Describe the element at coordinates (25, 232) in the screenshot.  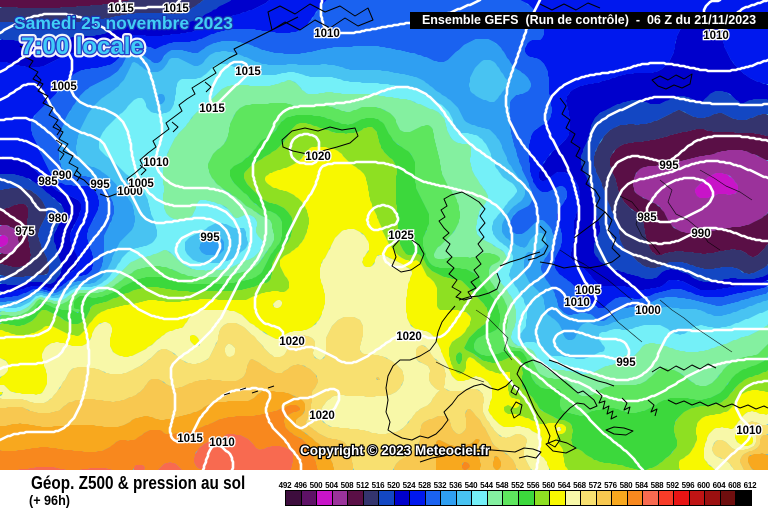
I see `svg-text: 975` at that location.